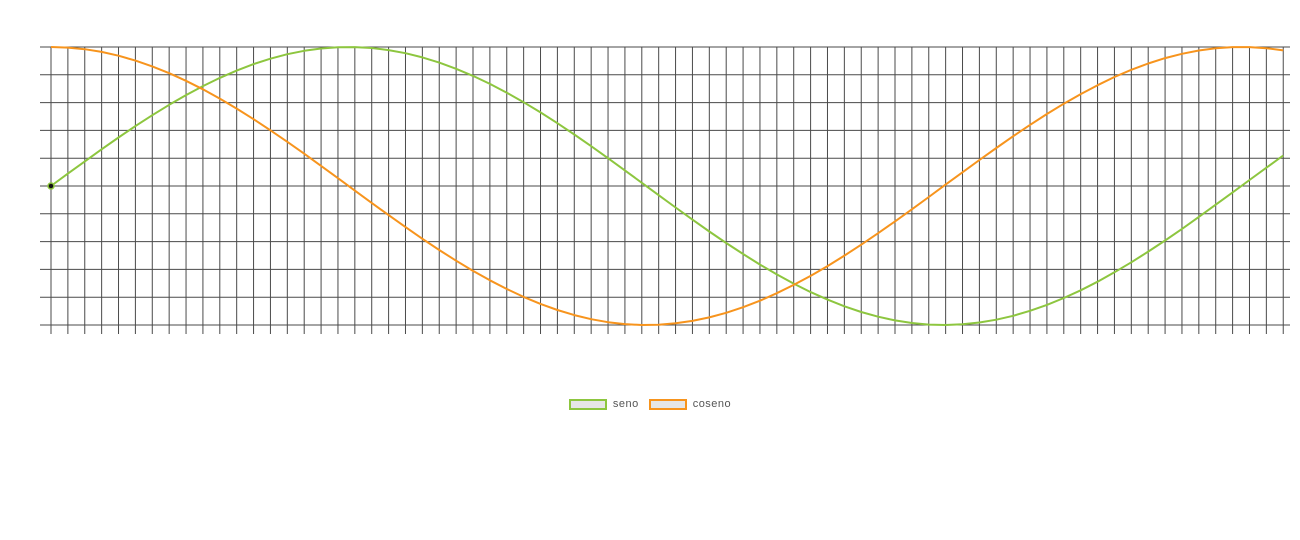  What do you see at coordinates (587, 404) in the screenshot?
I see `legend-swatch-seno` at bounding box center [587, 404].